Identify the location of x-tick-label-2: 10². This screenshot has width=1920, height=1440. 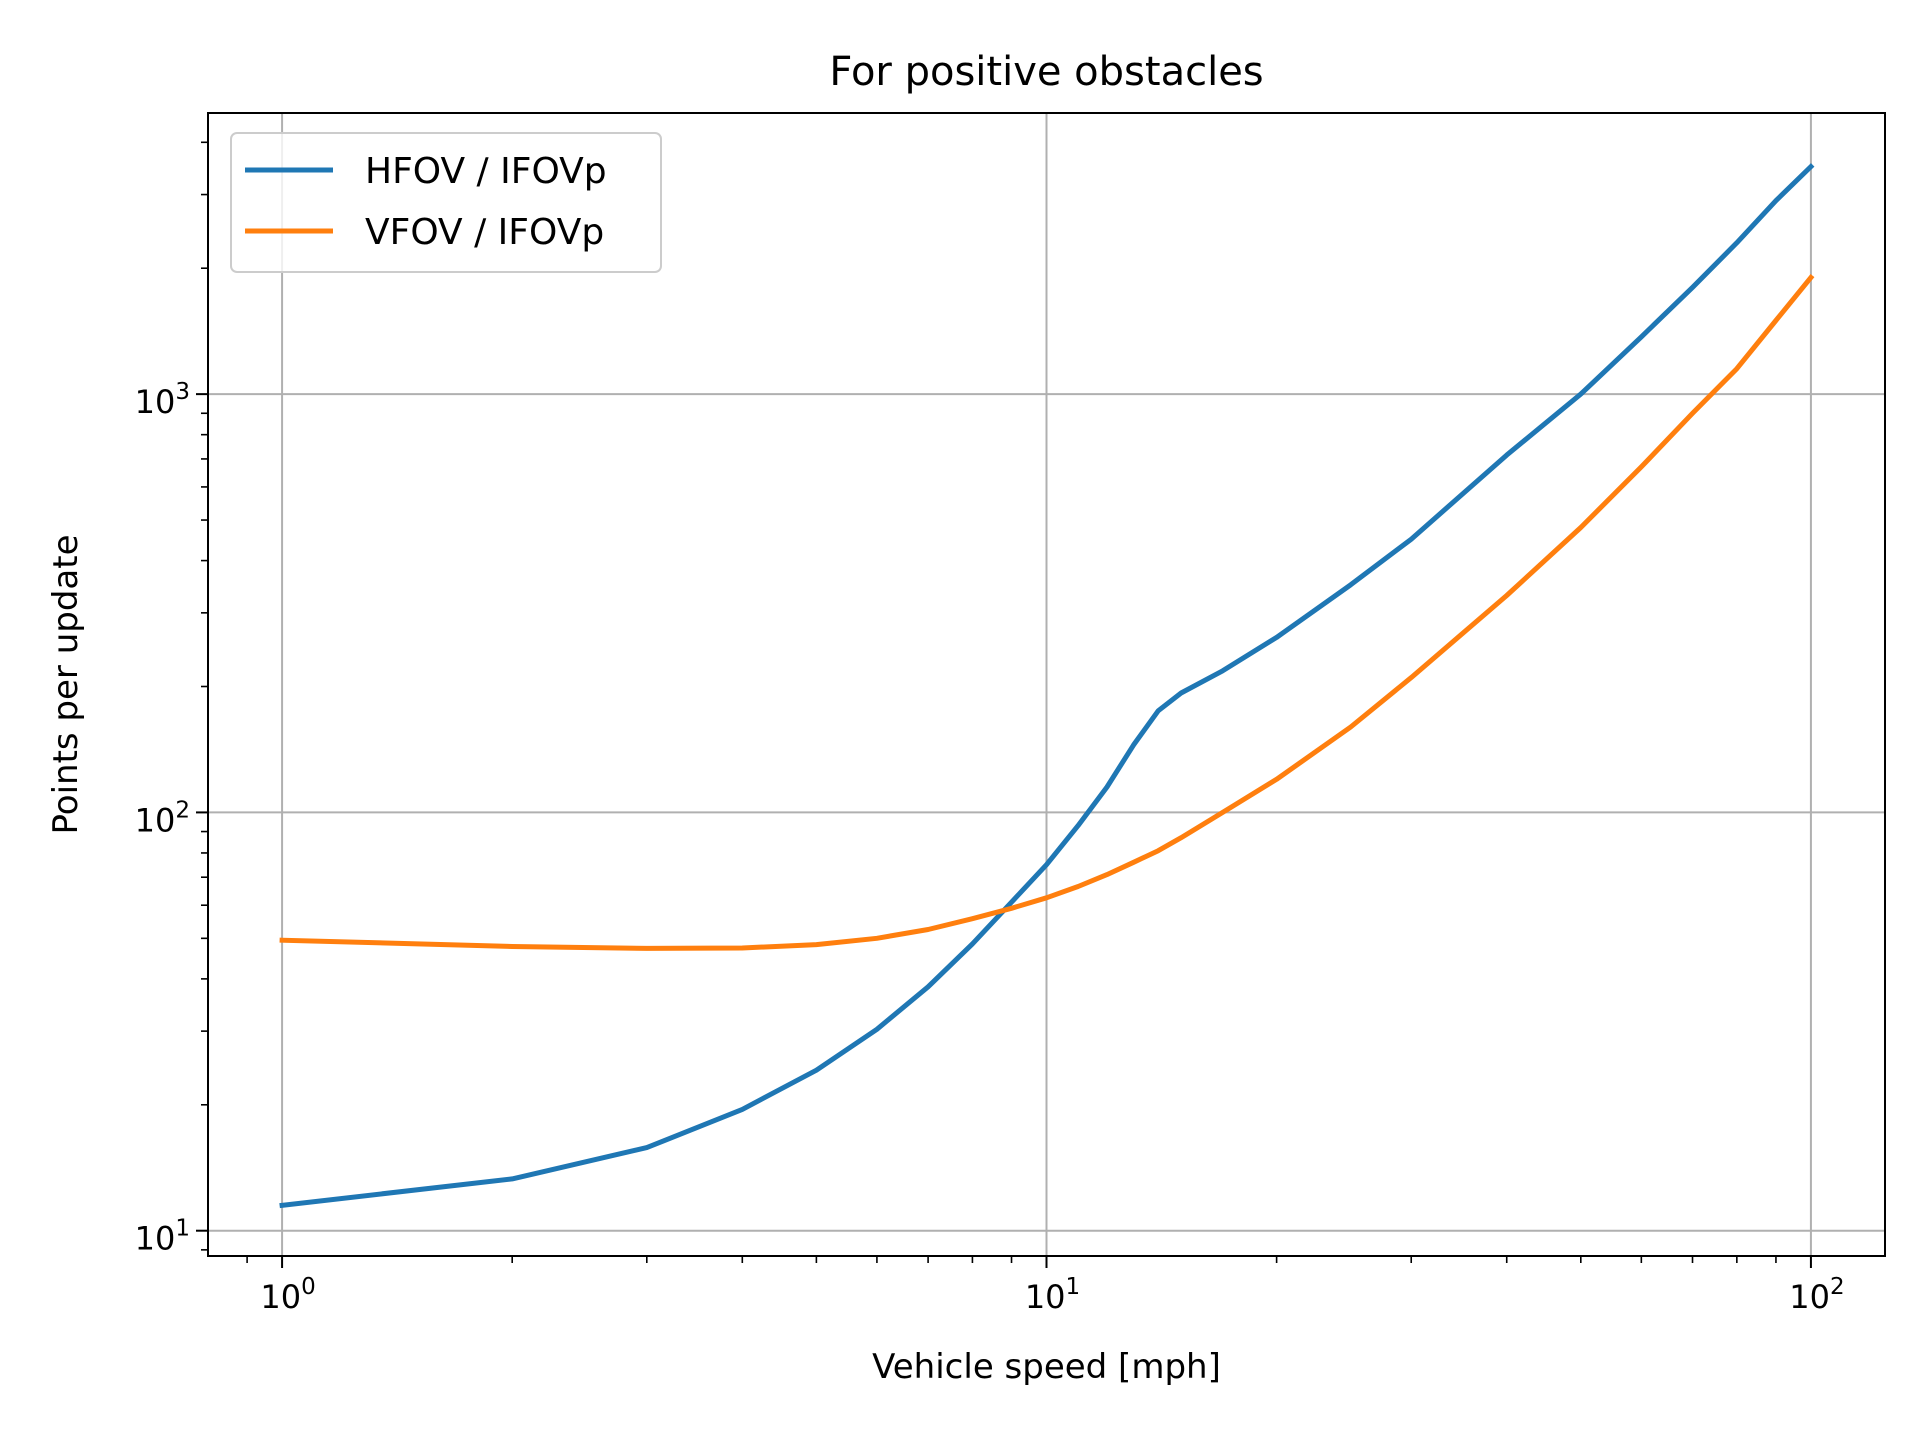
(1816, 1295).